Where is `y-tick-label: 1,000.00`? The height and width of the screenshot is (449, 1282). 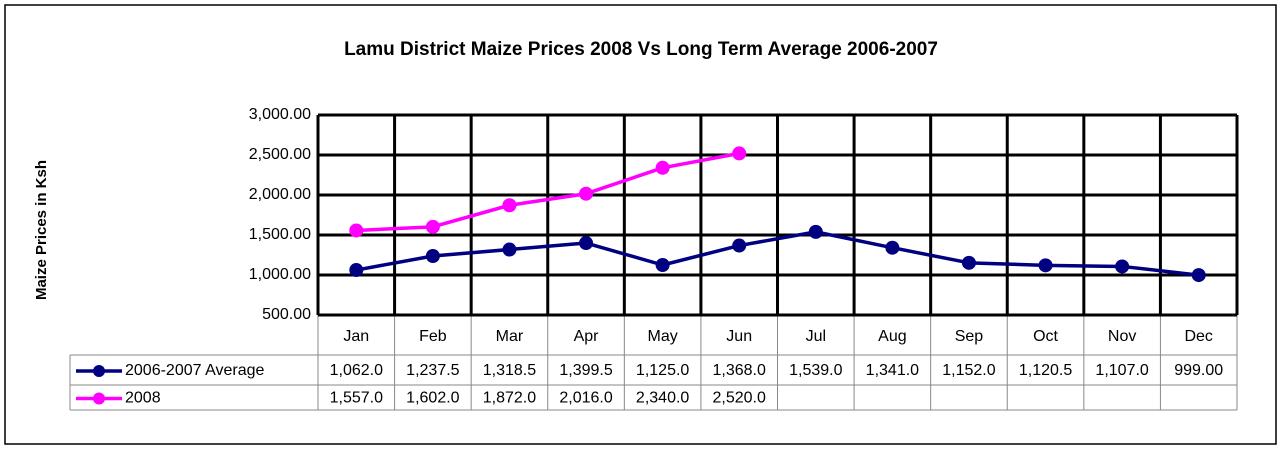 y-tick-label: 1,000.00 is located at coordinates (280, 274).